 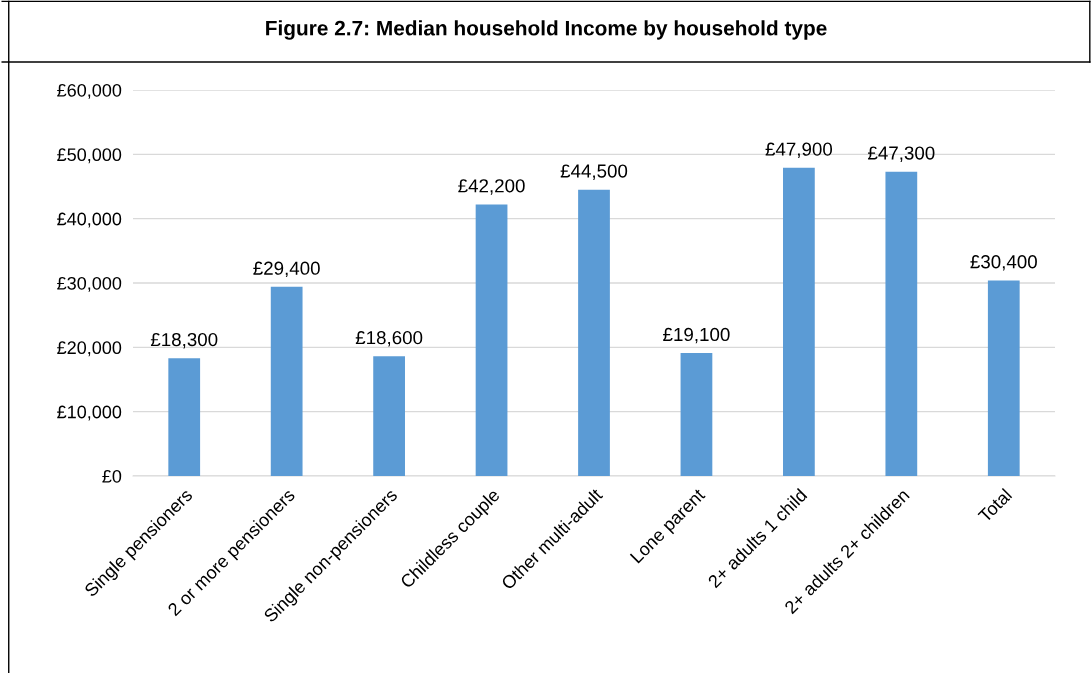 I want to click on data-label: £42,200, so click(x=491, y=187).